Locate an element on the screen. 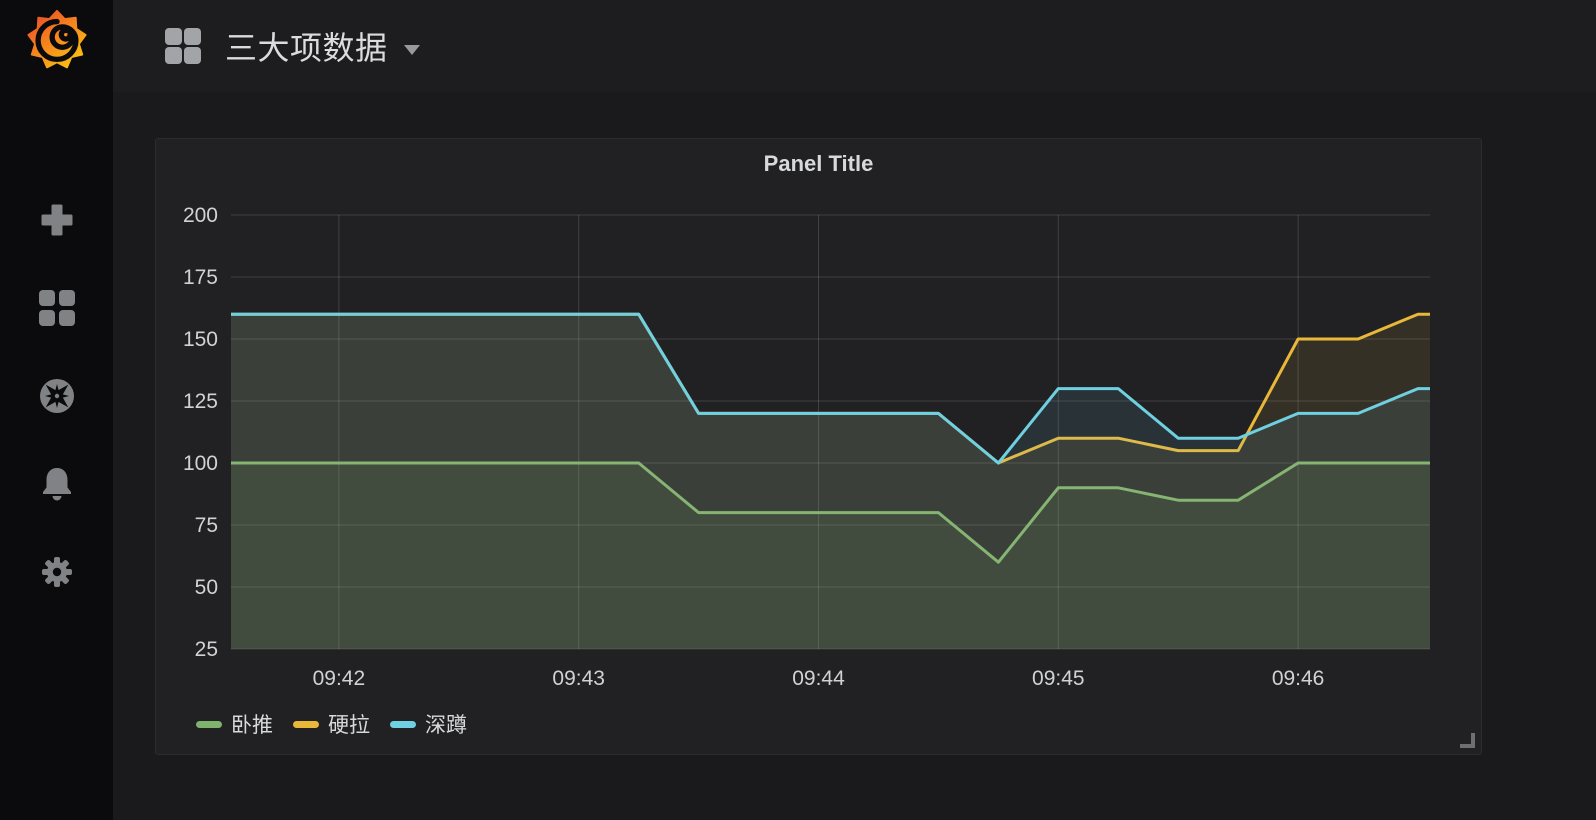 Image resolution: width=1596 pixels, height=820 pixels. y-tick-label: 100 is located at coordinates (200, 463).